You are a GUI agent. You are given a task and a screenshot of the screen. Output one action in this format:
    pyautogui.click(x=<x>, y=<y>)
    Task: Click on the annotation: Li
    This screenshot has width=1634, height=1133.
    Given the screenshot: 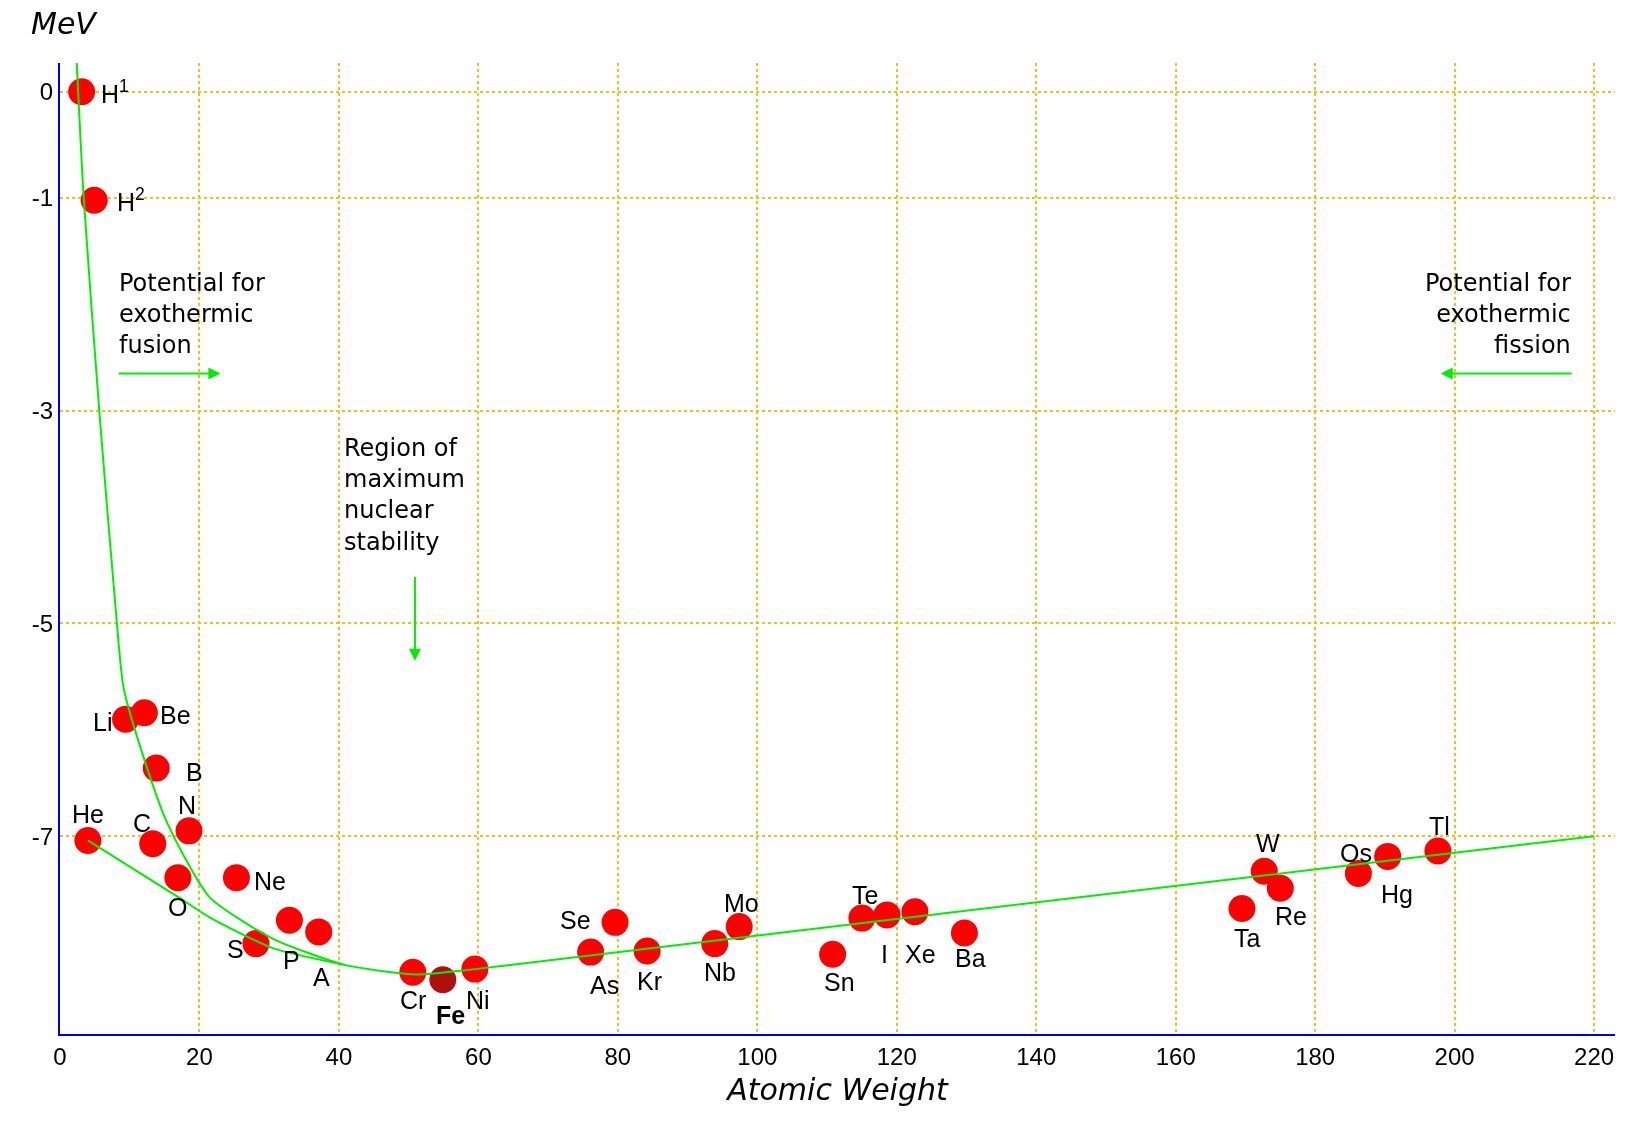 What is the action you would take?
    pyautogui.click(x=103, y=722)
    